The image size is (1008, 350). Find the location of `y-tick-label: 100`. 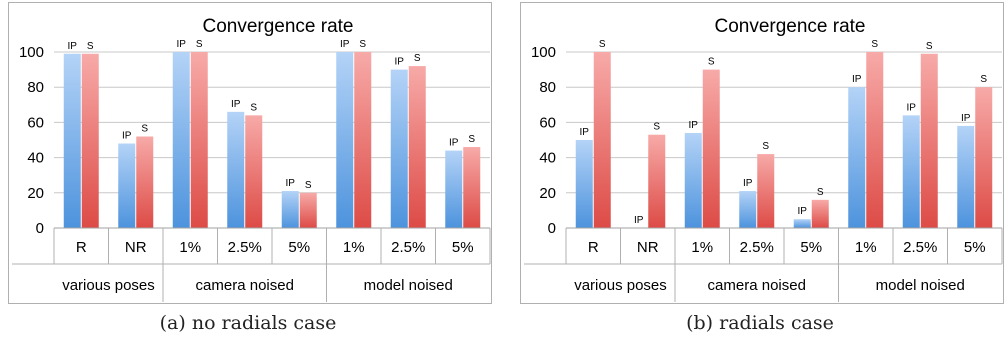

y-tick-label: 100 is located at coordinates (31, 52).